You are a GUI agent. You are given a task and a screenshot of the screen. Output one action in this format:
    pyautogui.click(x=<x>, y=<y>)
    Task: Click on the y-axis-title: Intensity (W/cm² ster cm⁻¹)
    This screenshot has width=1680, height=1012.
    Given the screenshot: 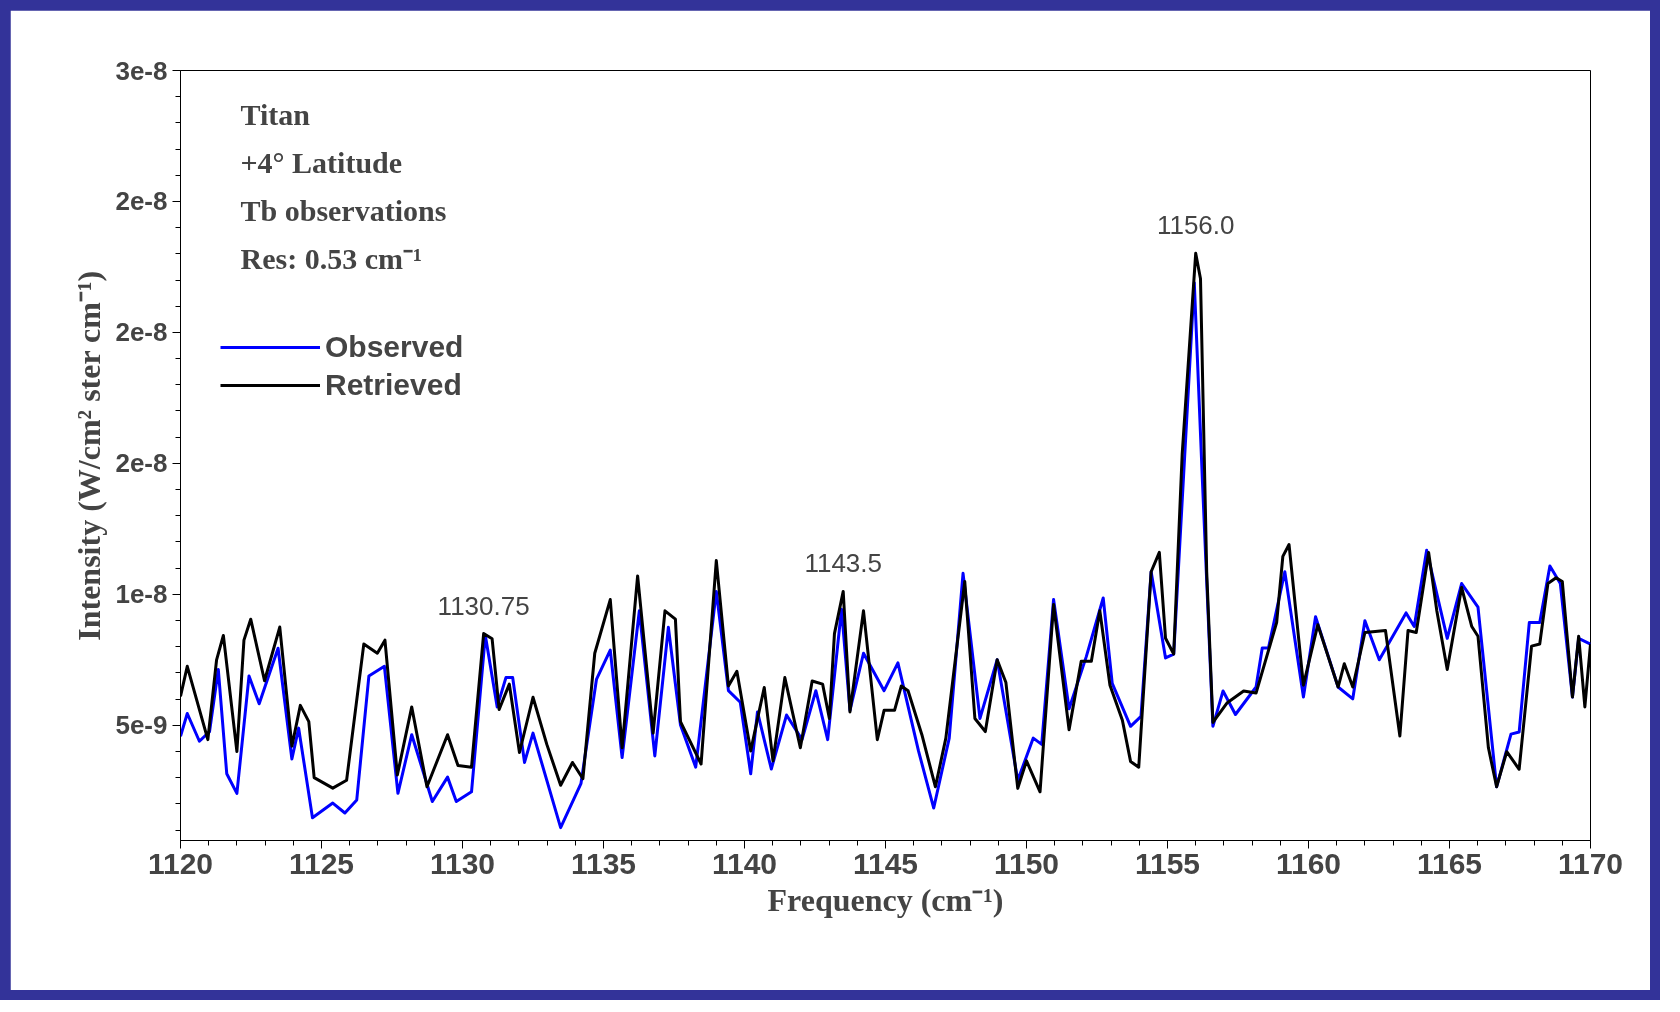 What is the action you would take?
    pyautogui.click(x=89, y=455)
    